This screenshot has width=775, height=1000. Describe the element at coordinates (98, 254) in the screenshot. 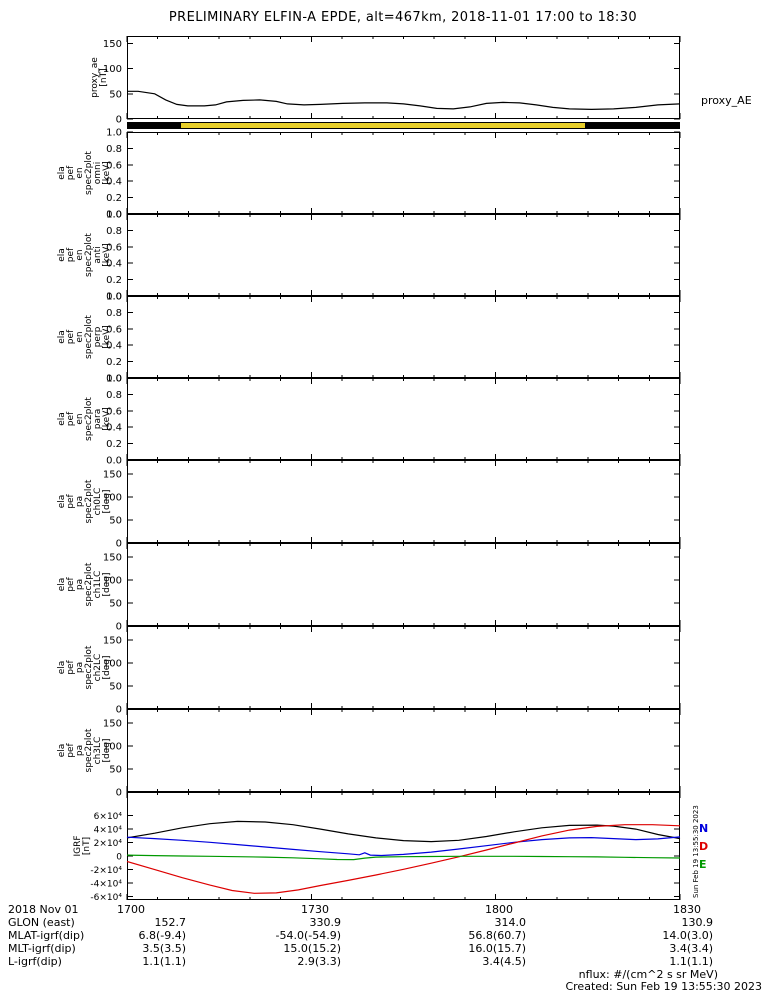

I see `y-axis-label-word: anti` at that location.